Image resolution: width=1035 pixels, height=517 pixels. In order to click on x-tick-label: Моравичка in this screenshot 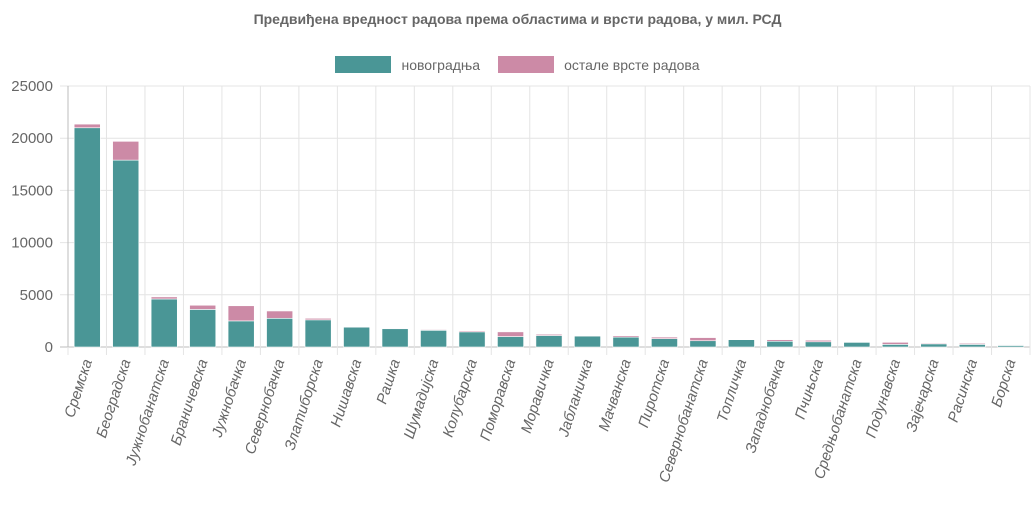, I will do `click(538, 396)`.